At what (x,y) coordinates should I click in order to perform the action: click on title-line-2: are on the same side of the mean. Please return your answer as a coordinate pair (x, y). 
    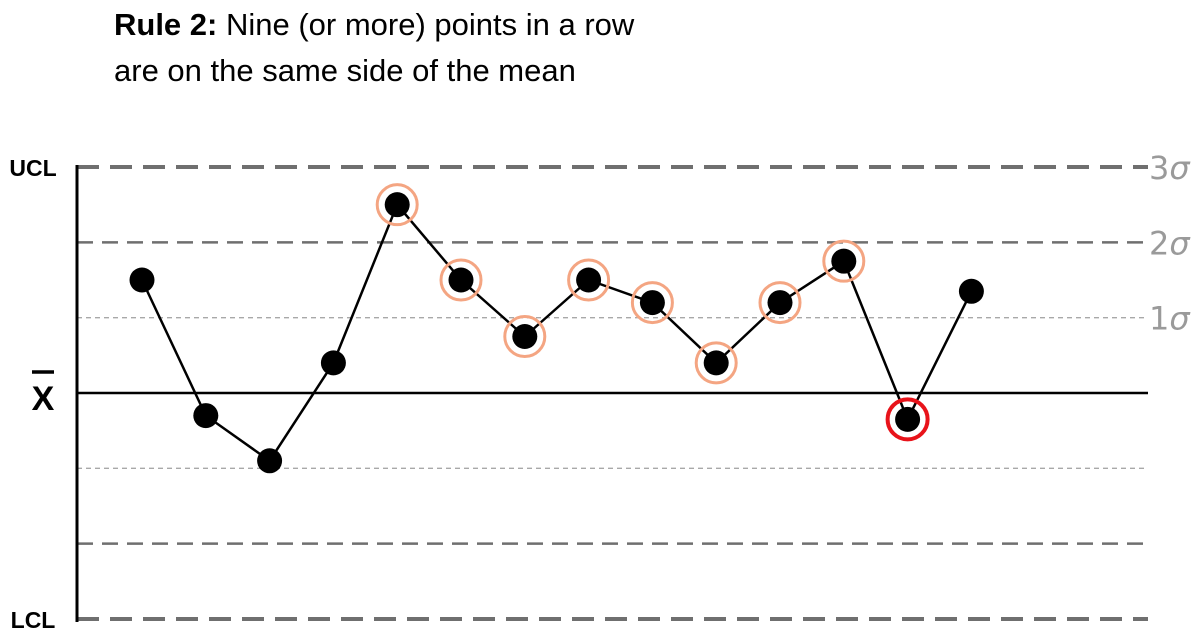
    Looking at the image, I should click on (345, 70).